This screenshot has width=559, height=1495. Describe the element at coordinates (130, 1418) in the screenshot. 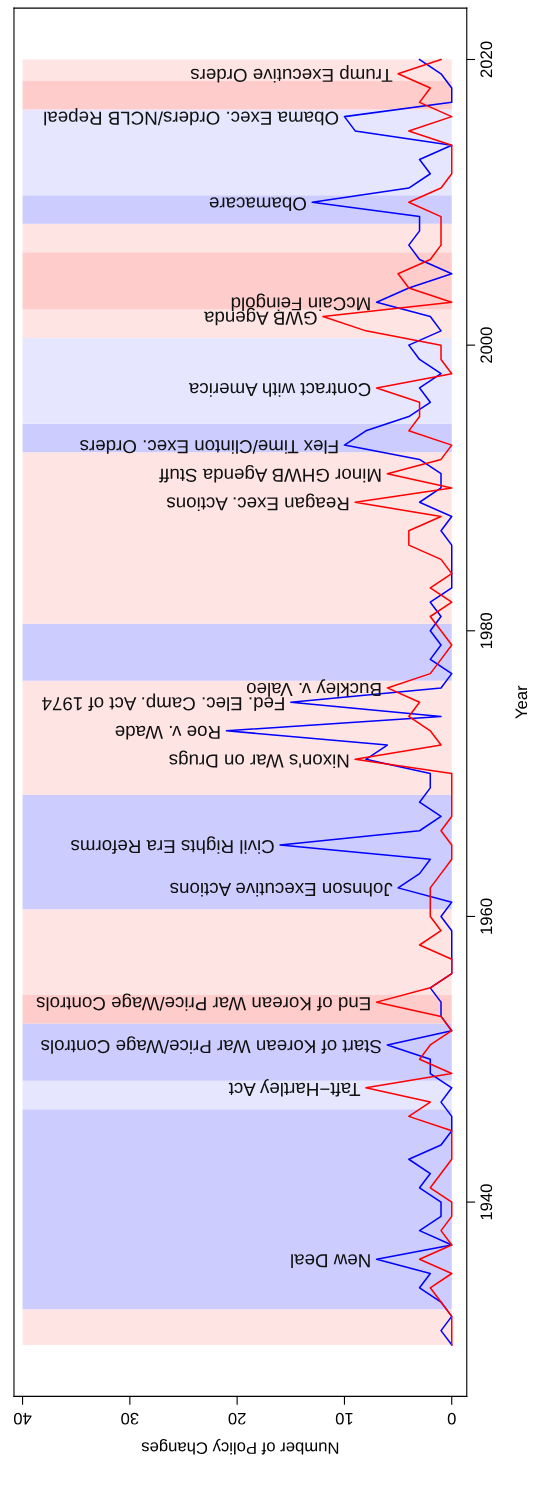

I see `x-tick-label: 30` at that location.